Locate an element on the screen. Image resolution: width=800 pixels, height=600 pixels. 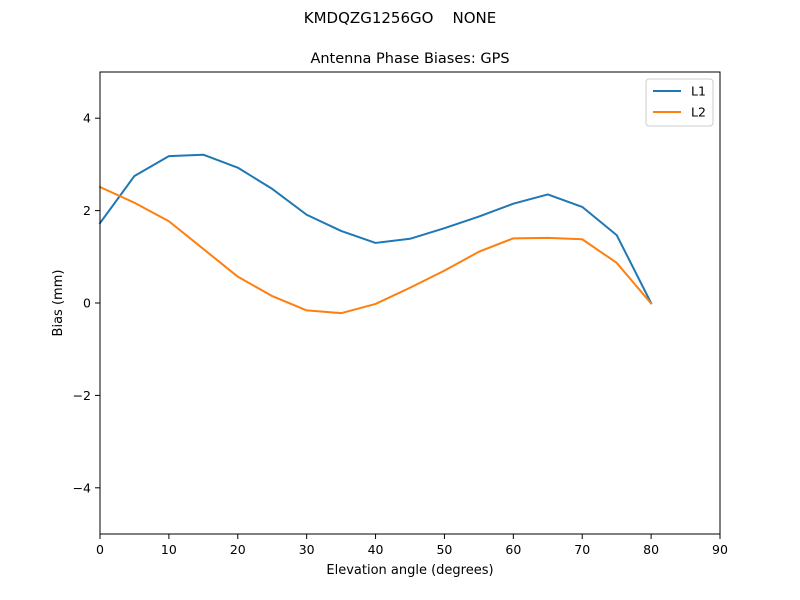
x-axis-label: Elevation angle (degrees) is located at coordinates (409, 570).